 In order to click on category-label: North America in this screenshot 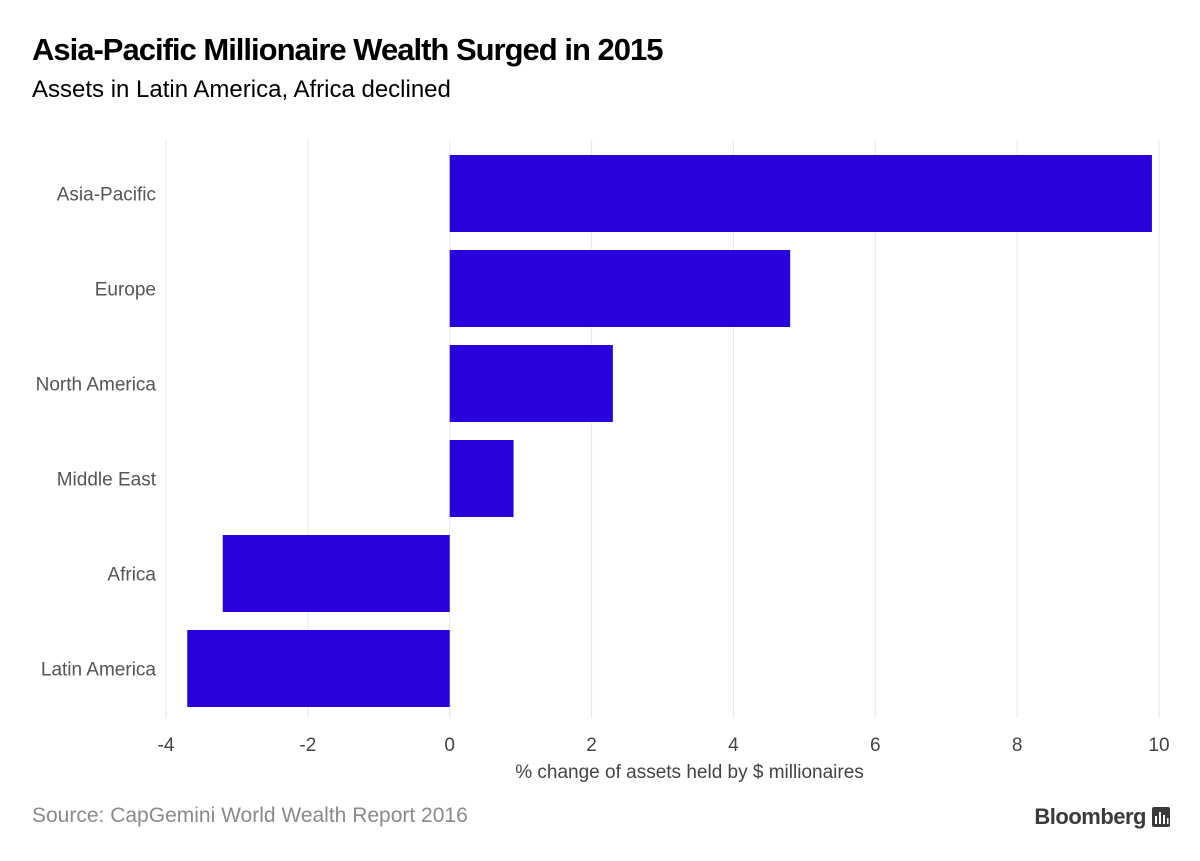, I will do `click(96, 385)`.